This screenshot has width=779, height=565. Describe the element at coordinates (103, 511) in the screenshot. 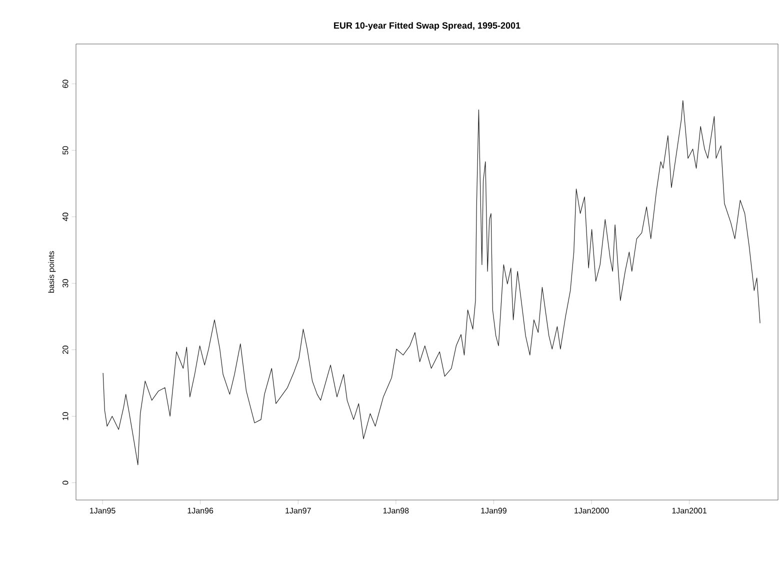

I see `x-tick-label: 1Jan95` at that location.